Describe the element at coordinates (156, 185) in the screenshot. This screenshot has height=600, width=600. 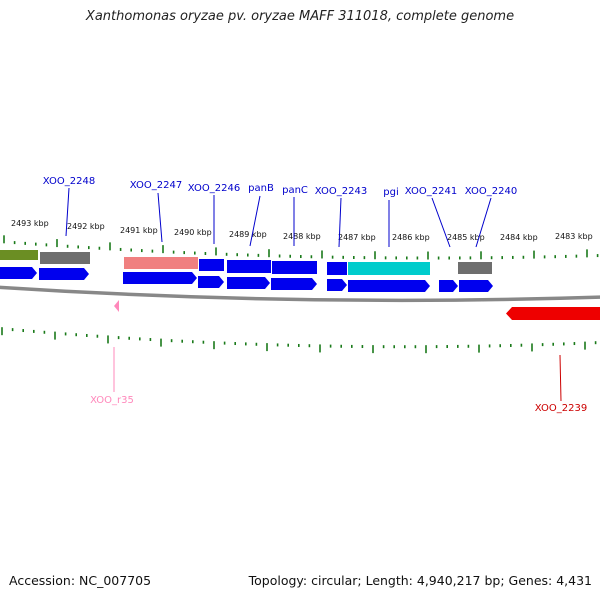
I see `gene-label: XOO_2247` at that location.